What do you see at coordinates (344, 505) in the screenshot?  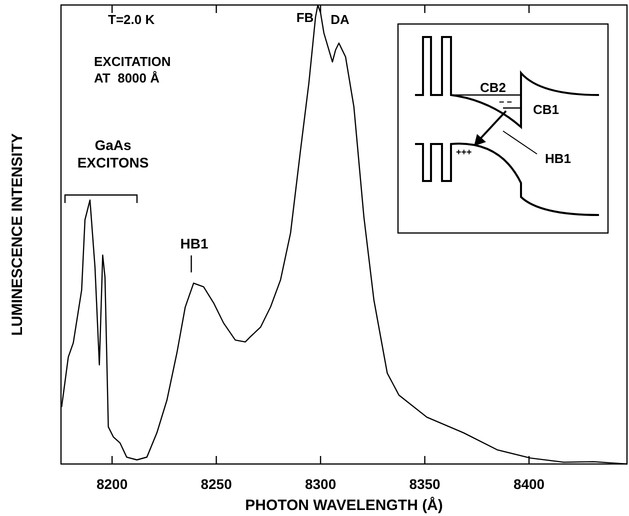 I see `x-axis-title: PHOTON WAVELENGTH (Å)` at bounding box center [344, 505].